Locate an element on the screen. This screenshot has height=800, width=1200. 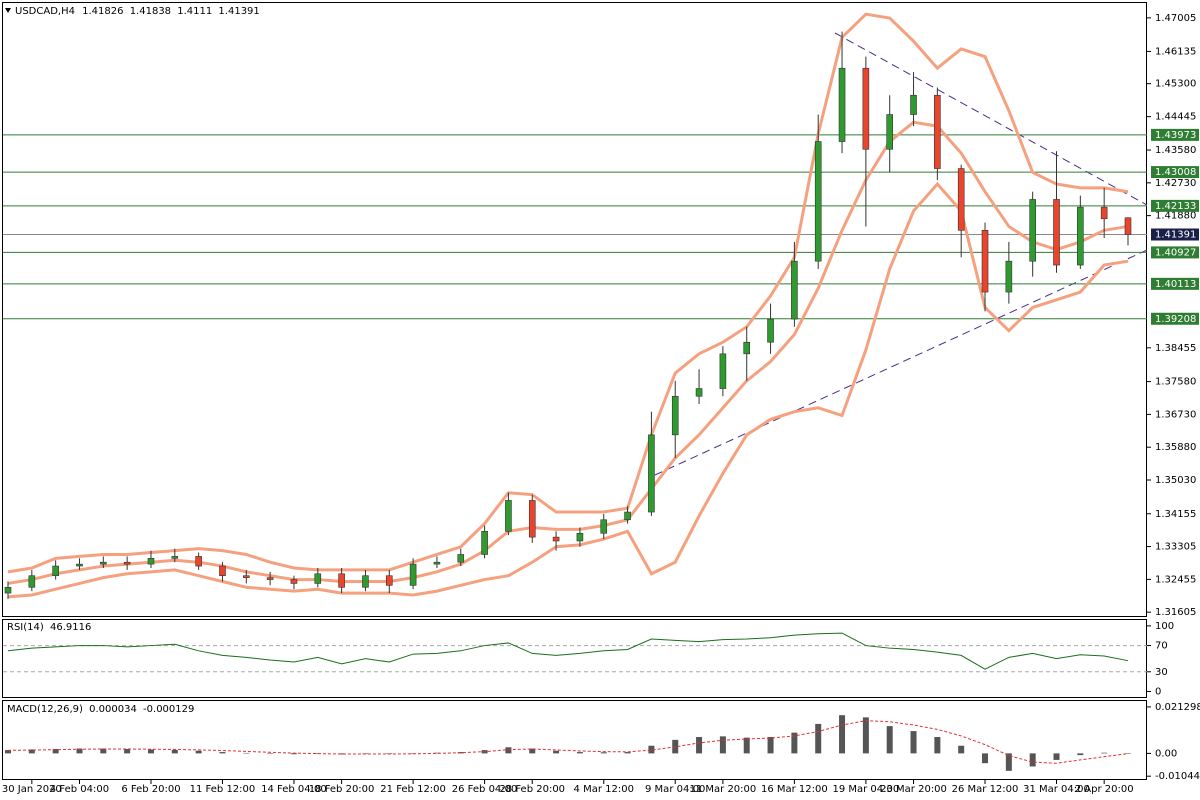
x-tick-label: 18 Feb 20:00 is located at coordinates (342, 789).